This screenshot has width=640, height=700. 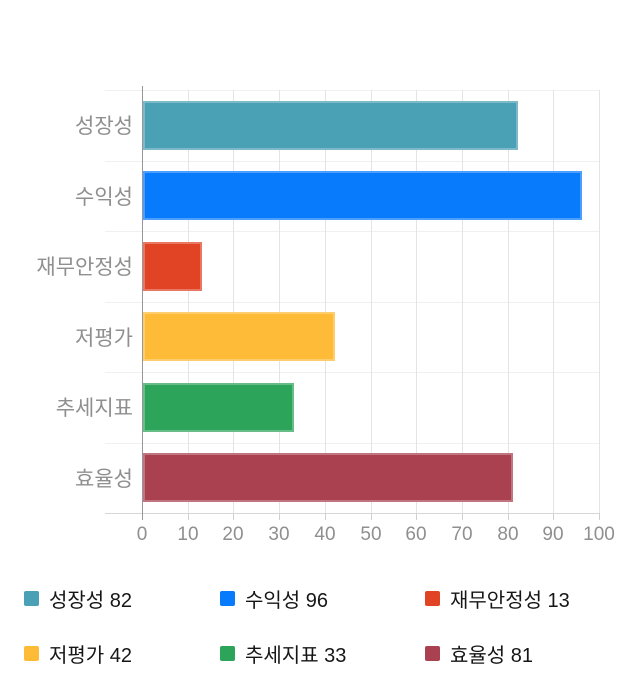 I want to click on legend-item: 추세지표 33, so click(x=283, y=653).